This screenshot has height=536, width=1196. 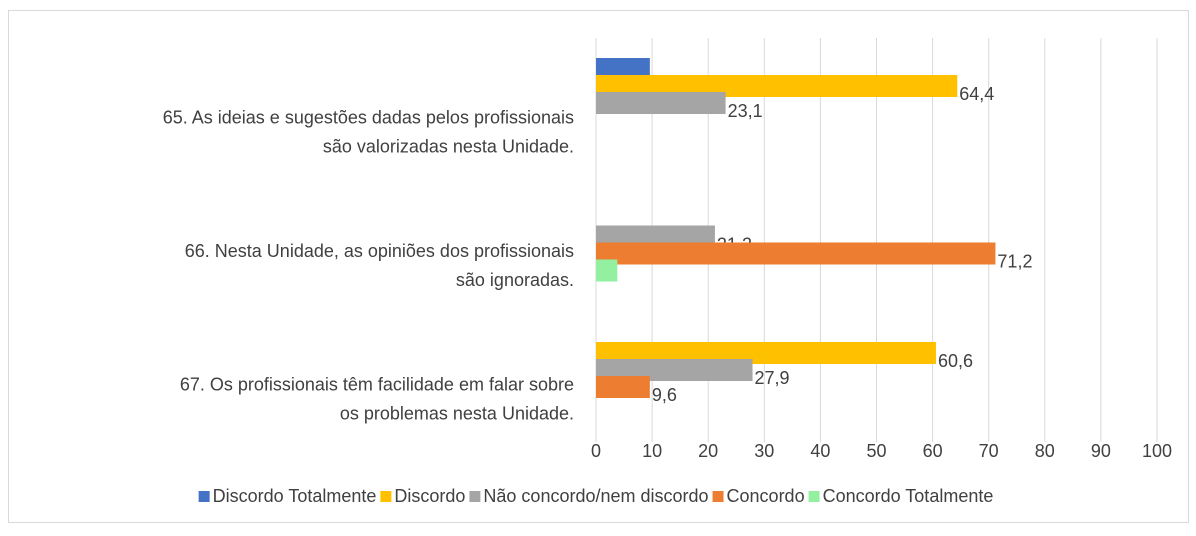 What do you see at coordinates (595, 496) in the screenshot?
I see `legend-label: Não concordo/nem discordo` at bounding box center [595, 496].